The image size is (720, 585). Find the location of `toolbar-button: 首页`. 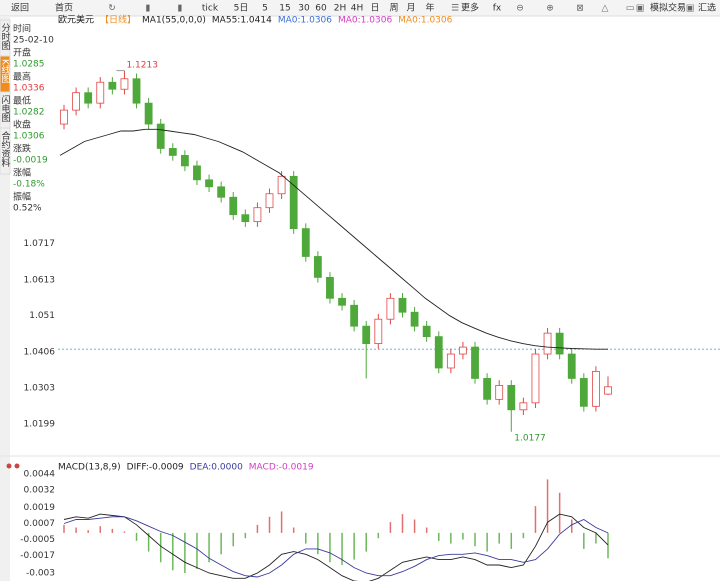

toolbar-button: 首页 is located at coordinates (64, 8).